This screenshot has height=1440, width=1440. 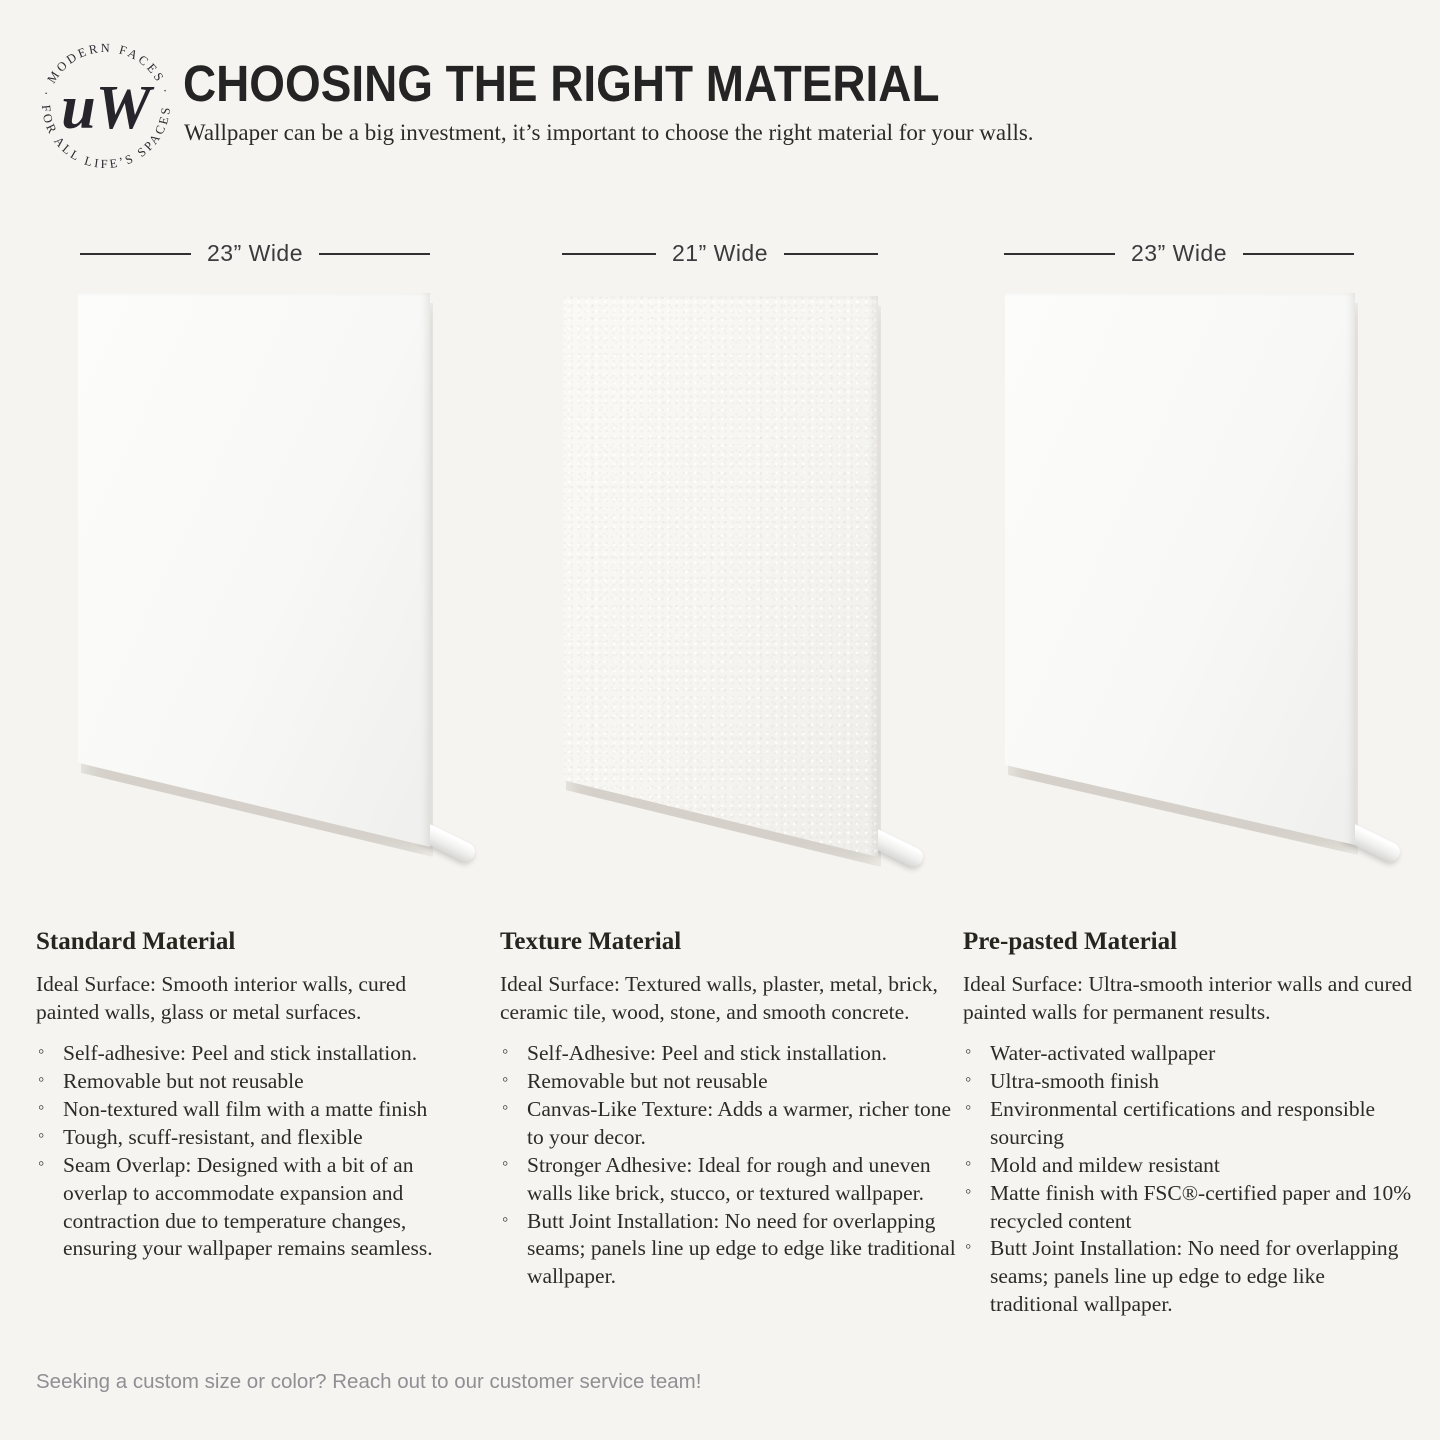 I want to click on bullet-item: Ultra-smooth finish, so click(x=1190, y=1082).